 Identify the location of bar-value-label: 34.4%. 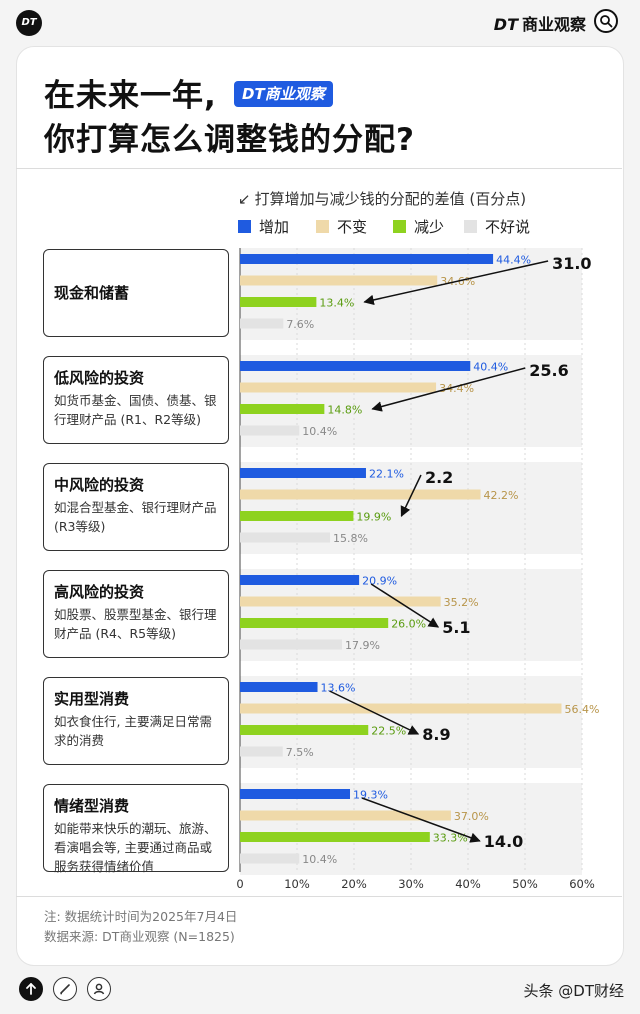
(456, 388).